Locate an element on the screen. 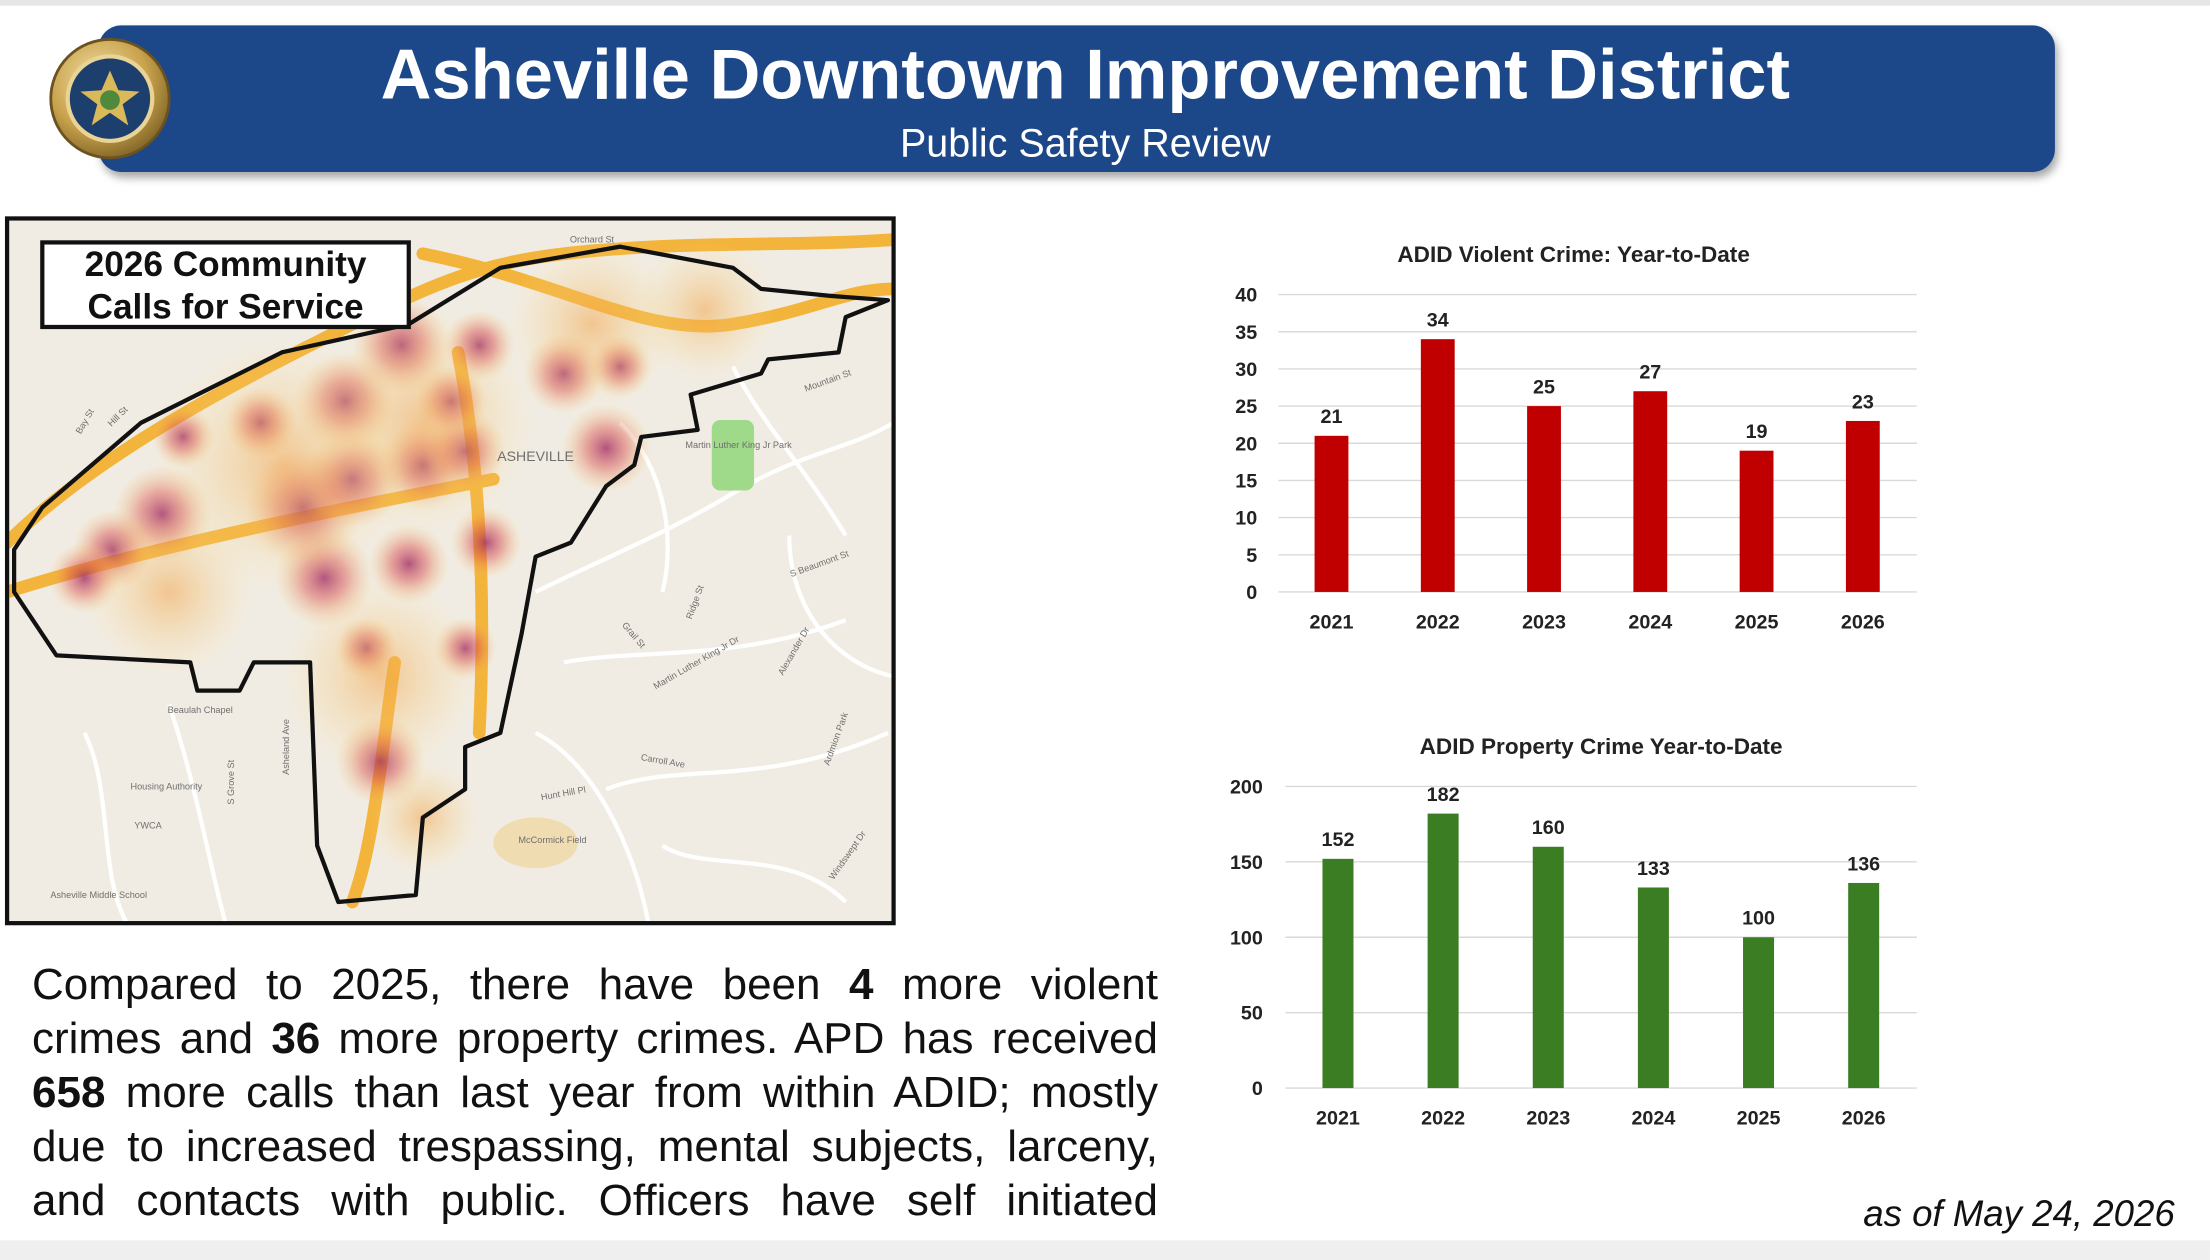 The width and height of the screenshot is (2210, 1260). map-label: ASHEVILLE is located at coordinates (535, 456).